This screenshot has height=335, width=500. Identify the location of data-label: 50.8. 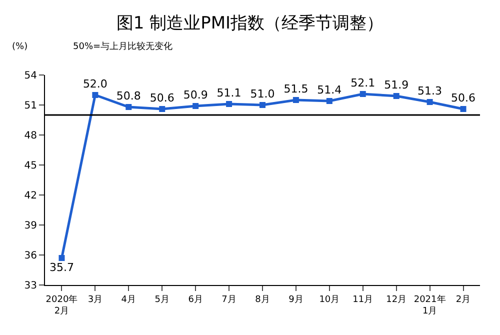
(128, 96).